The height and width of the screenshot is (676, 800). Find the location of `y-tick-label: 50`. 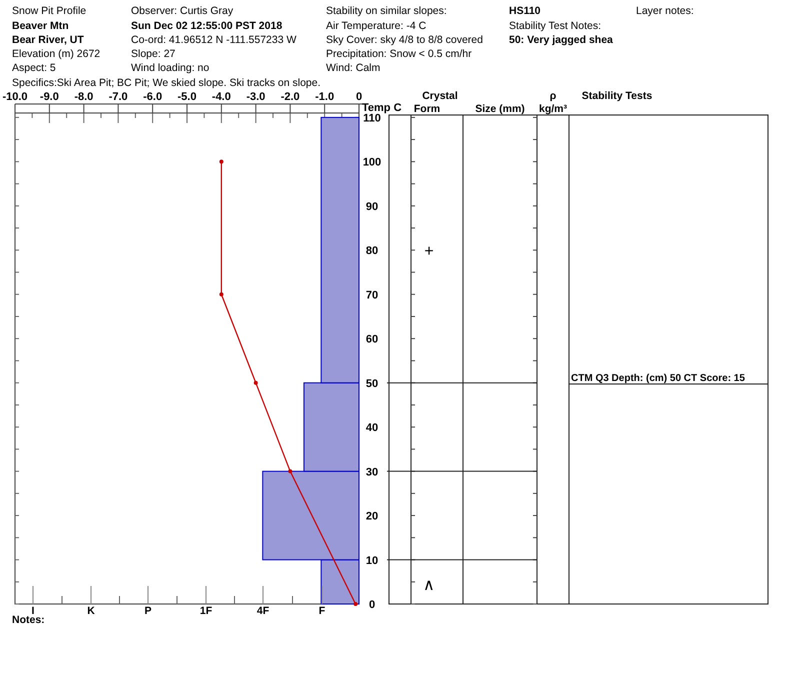

y-tick-label: 50 is located at coordinates (372, 384).